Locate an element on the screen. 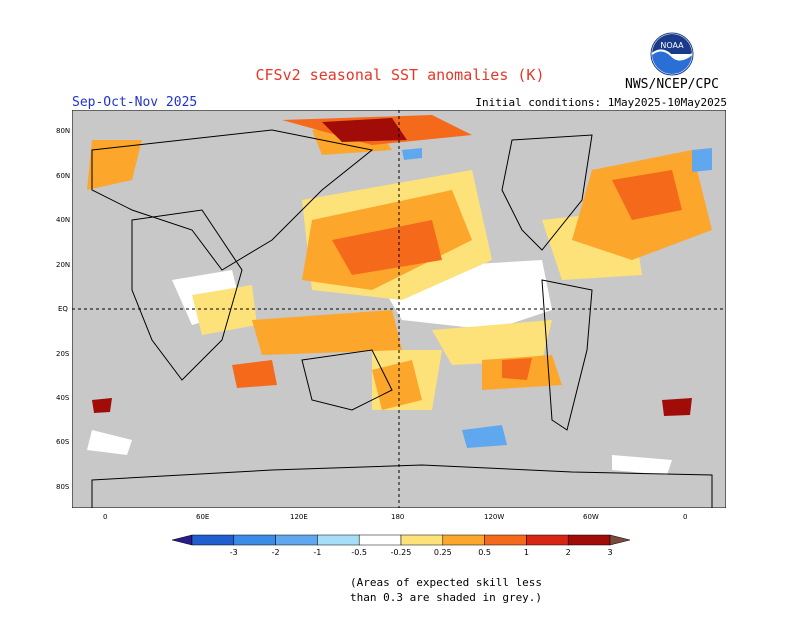 This screenshot has height=618, width=800. noaa-logo-icon: NOAA is located at coordinates (672, 54).